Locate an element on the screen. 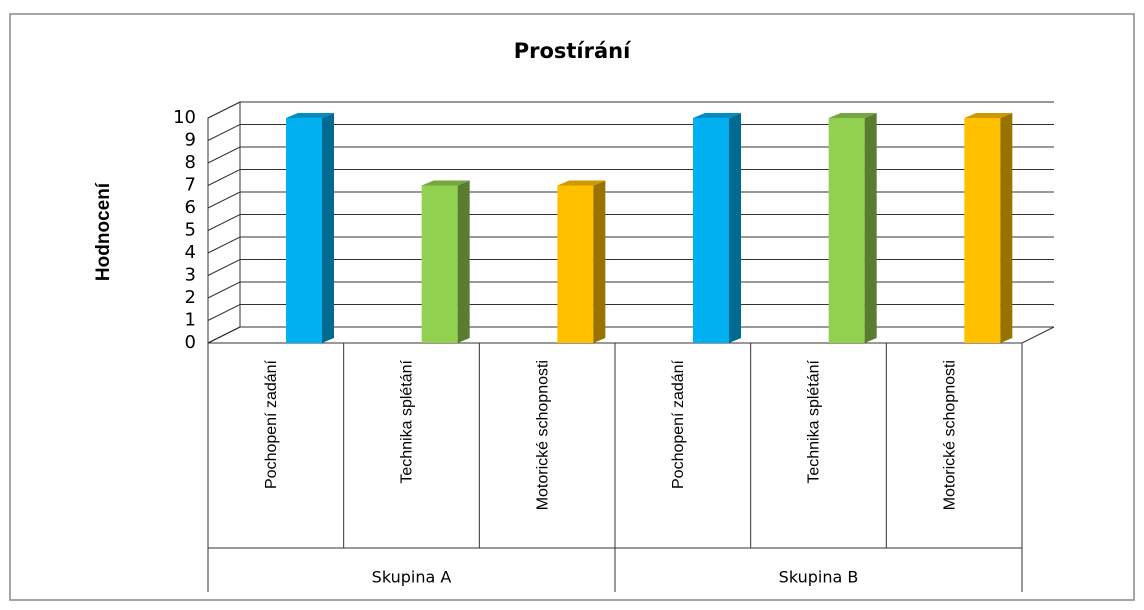 The width and height of the screenshot is (1144, 610). y-tick-label: 6 is located at coordinates (190, 207).